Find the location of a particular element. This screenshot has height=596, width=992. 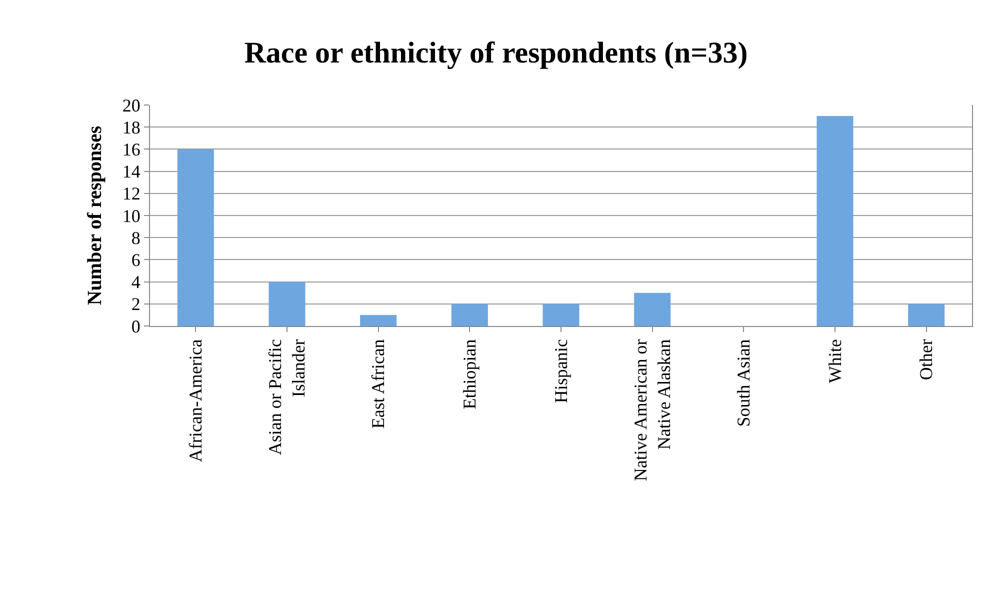

y-tick-label: 6 is located at coordinates (135, 260).